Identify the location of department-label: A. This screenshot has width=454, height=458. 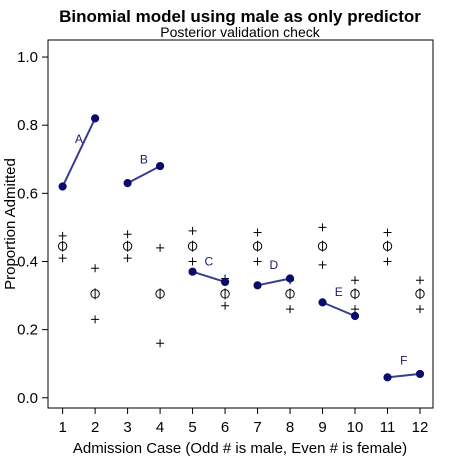
(79, 139).